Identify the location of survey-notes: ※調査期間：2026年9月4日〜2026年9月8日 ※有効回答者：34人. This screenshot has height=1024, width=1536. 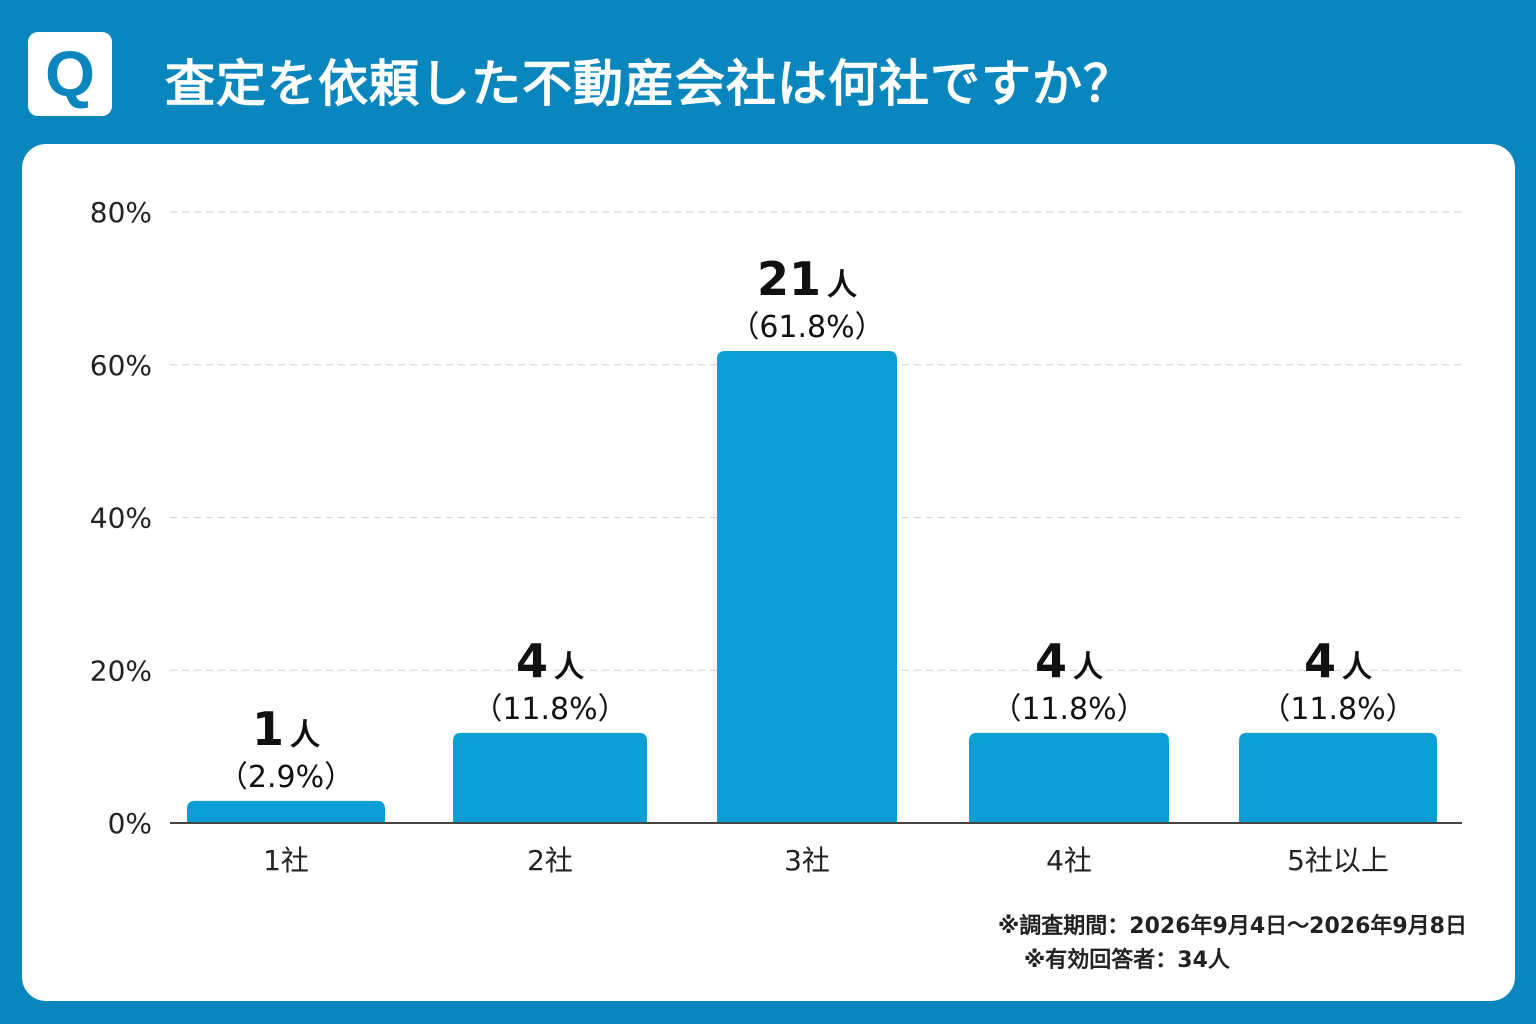
(1232, 944).